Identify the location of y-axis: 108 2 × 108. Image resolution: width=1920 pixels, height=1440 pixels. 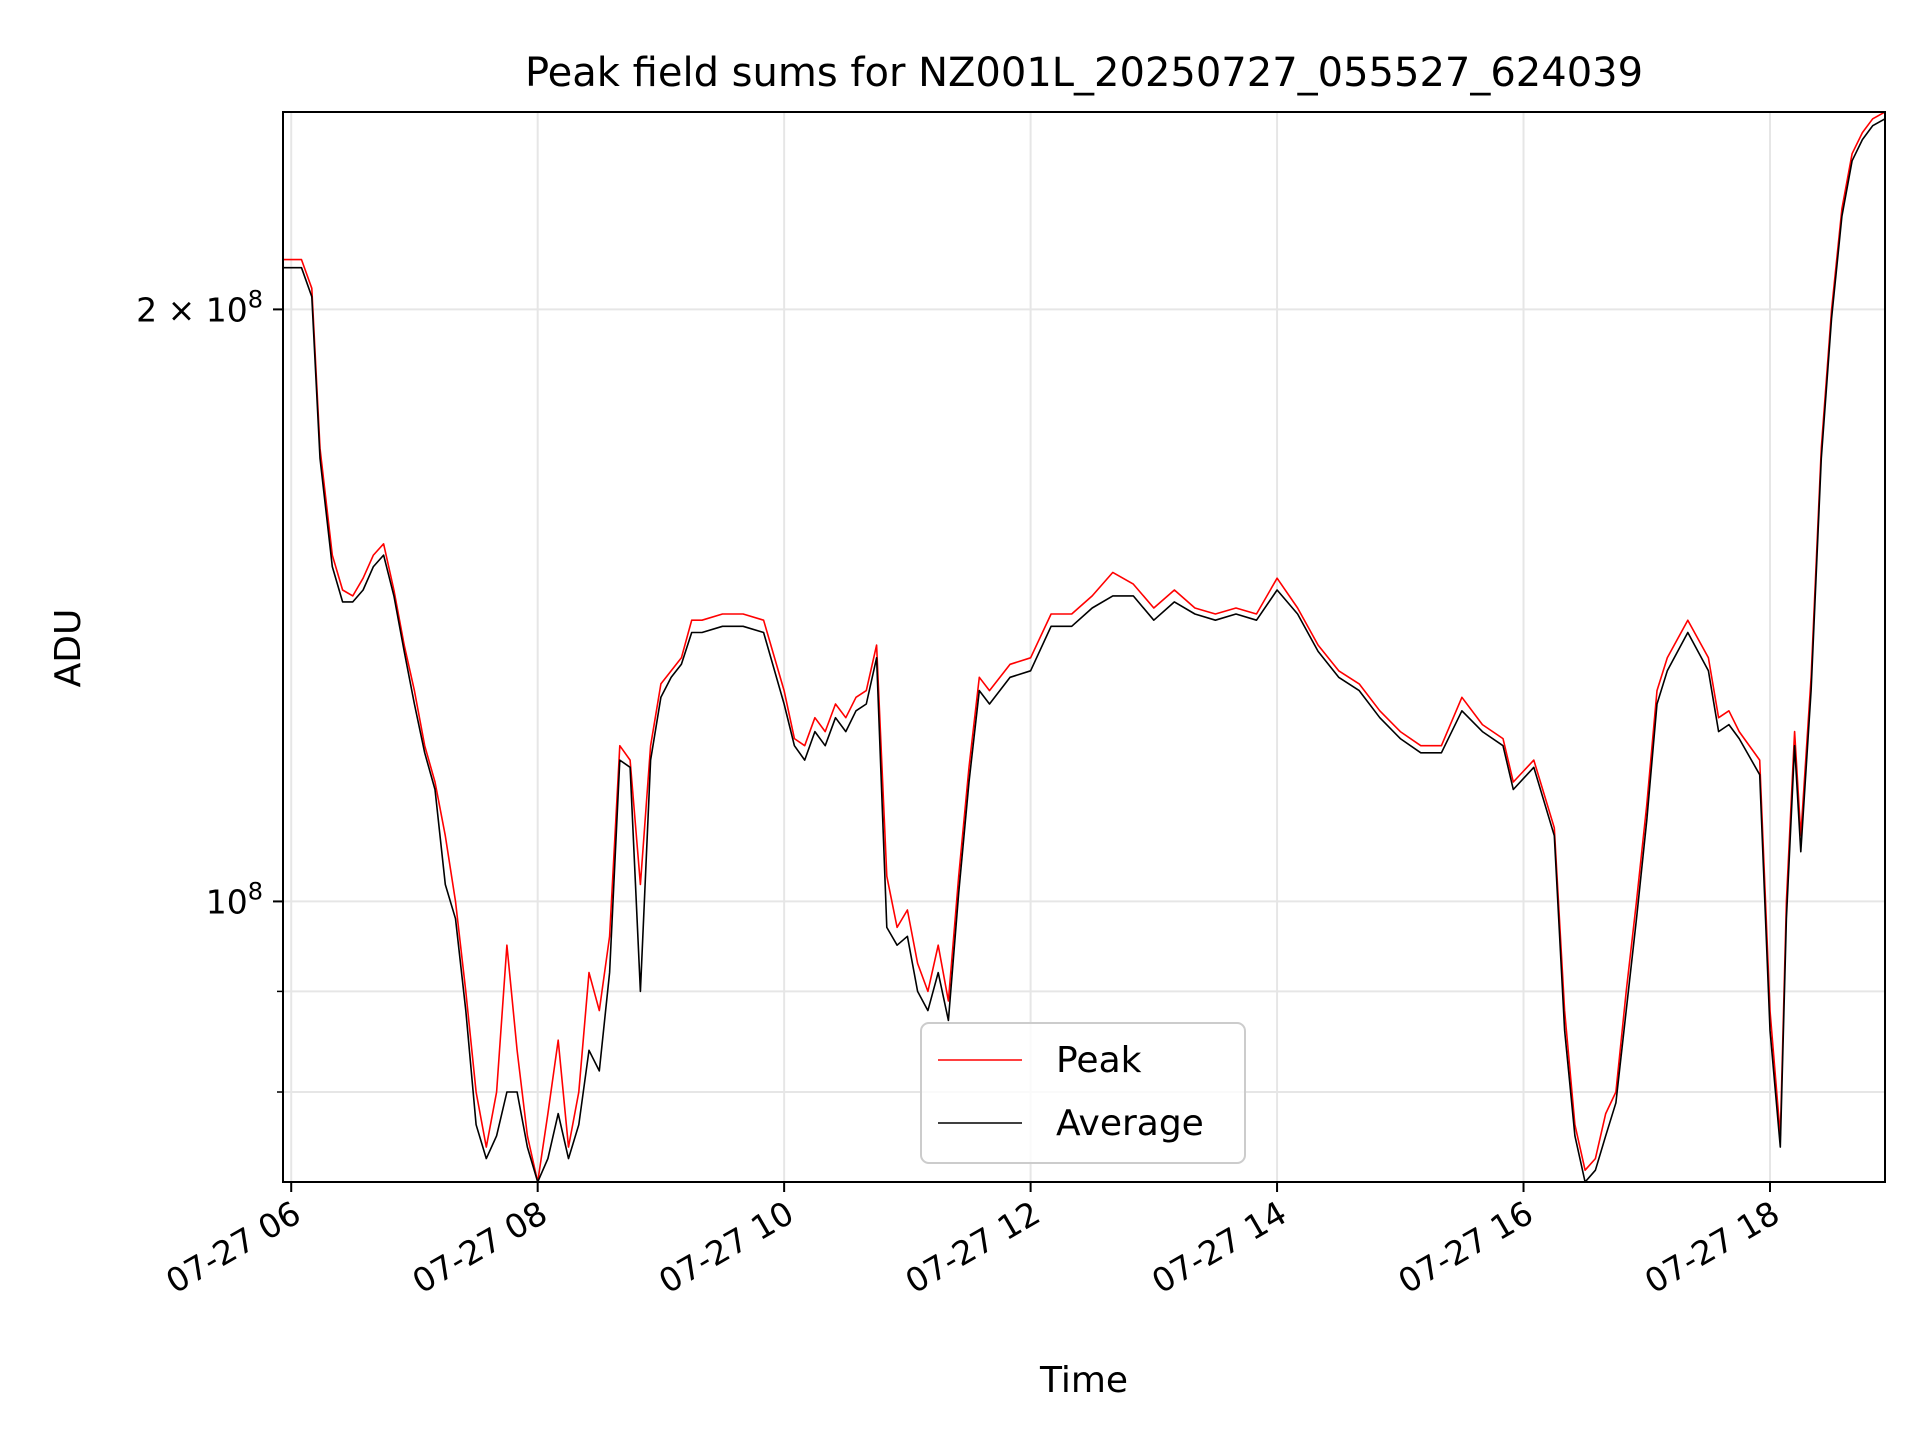
(209, 689).